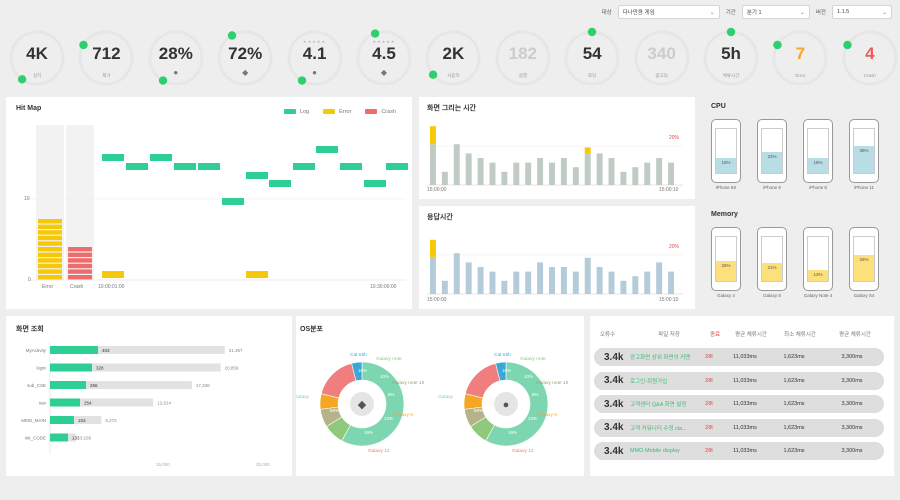 This screenshot has height=500, width=900. Describe the element at coordinates (726, 151) in the screenshot. I see `phone-screen: 15%` at that location.